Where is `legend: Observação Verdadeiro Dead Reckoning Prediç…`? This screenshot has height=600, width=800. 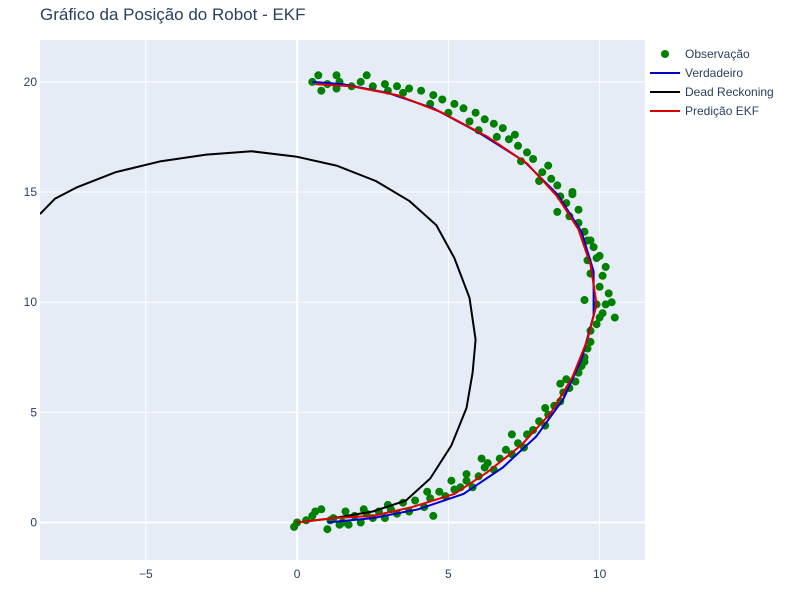 legend: Observação Verdadeiro Dead Reckoning Prediç… is located at coordinates (712, 82).